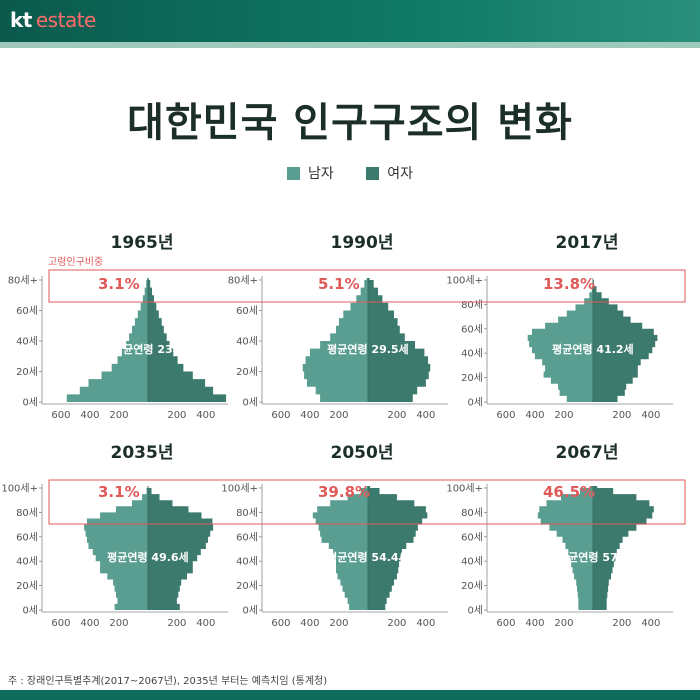 This screenshot has width=700, height=700. I want to click on elderly-highlight-box-top, so click(367, 286).